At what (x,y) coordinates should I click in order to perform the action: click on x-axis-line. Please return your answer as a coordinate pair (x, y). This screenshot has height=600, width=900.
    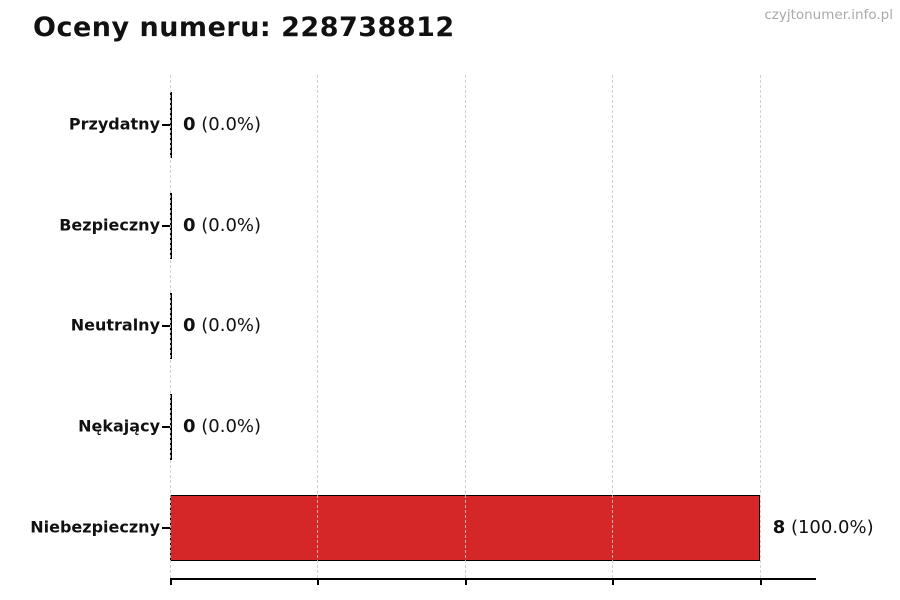
    Looking at the image, I should click on (493, 579).